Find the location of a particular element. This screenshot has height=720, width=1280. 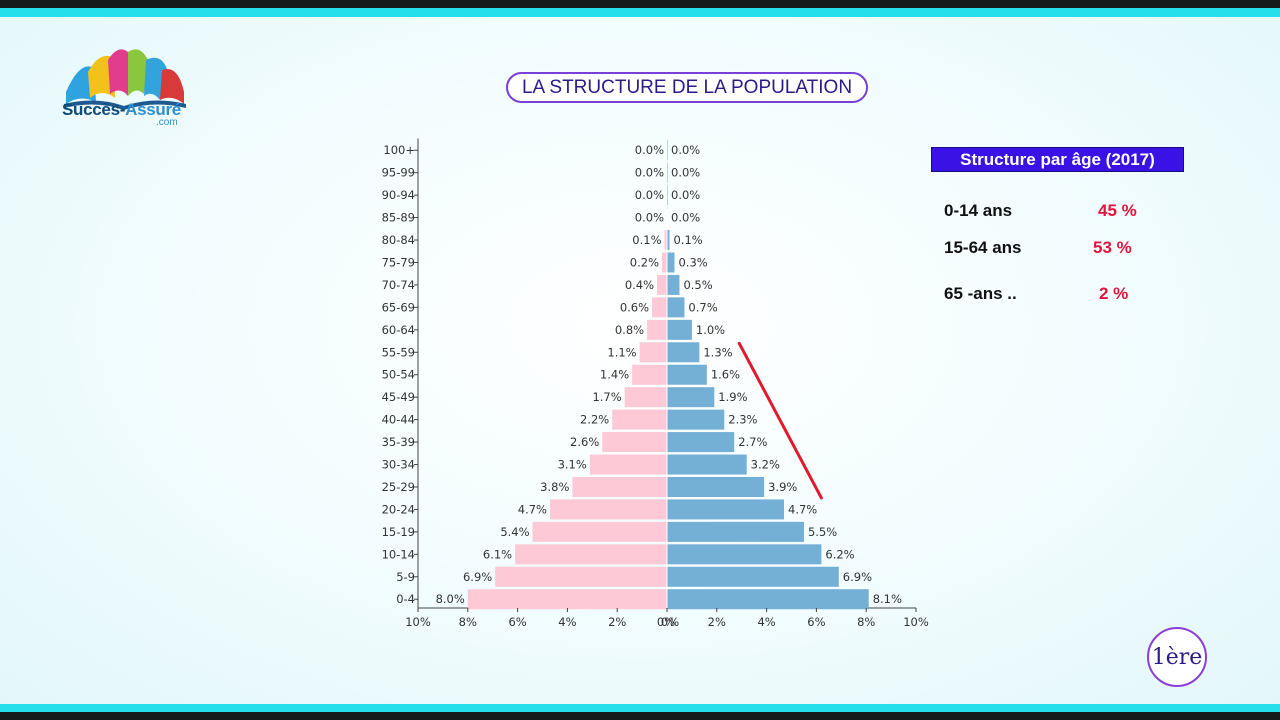

stat-label-65-plus: 65 -ans .. is located at coordinates (980, 293).